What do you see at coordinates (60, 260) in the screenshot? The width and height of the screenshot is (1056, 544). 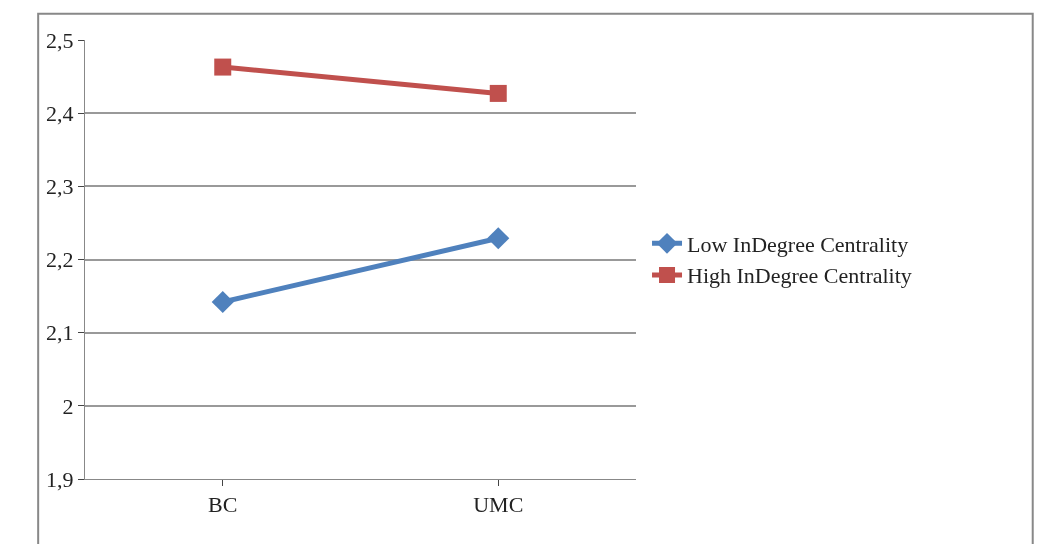 I see `y-tick-label: 2,2` at bounding box center [60, 260].